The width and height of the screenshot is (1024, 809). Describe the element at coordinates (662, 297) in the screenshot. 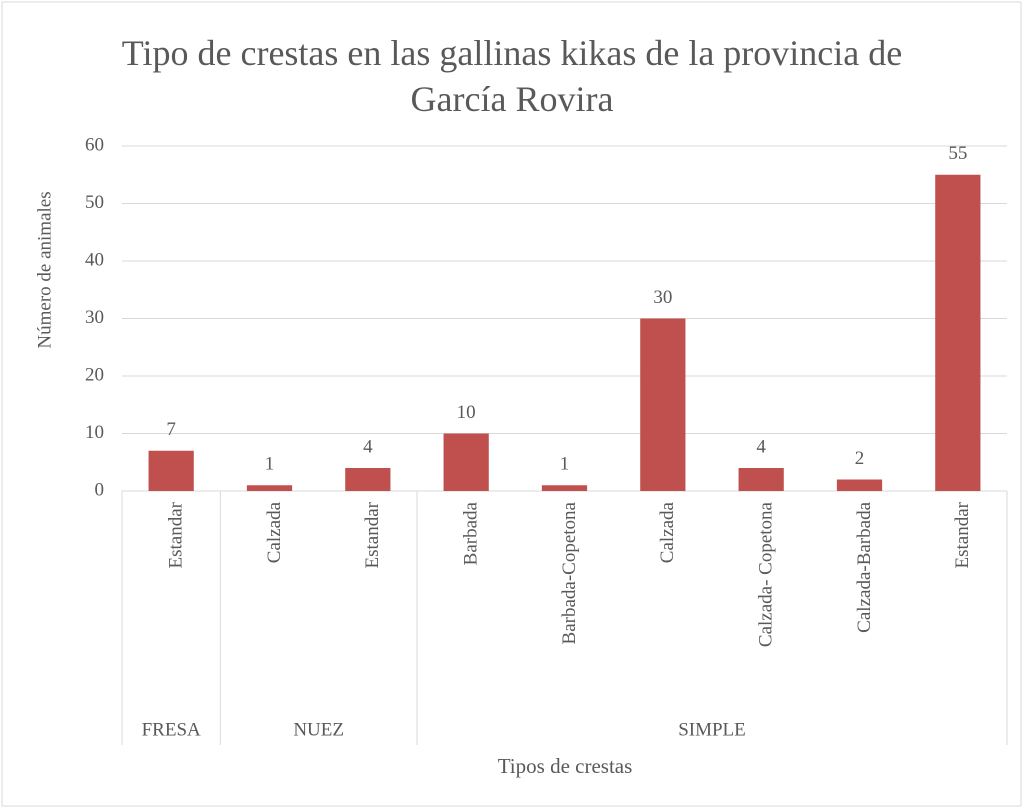

I see `data-label: 30` at that location.